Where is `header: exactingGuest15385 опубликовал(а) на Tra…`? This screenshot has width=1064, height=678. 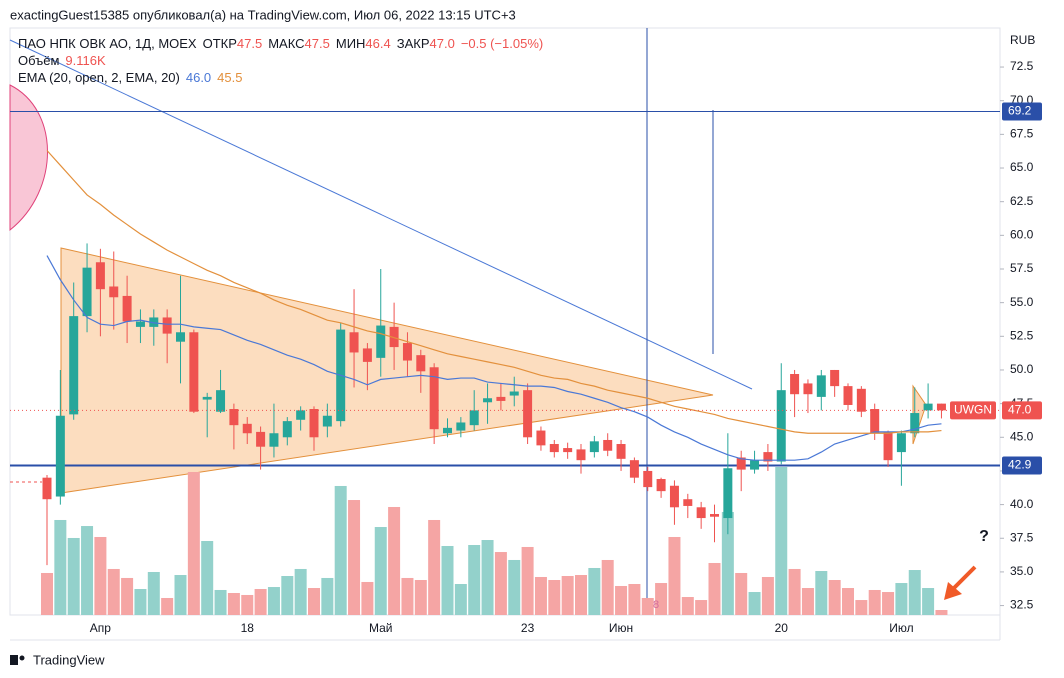 header: exactingGuest15385 опубликовал(а) на Tra… is located at coordinates (263, 14).